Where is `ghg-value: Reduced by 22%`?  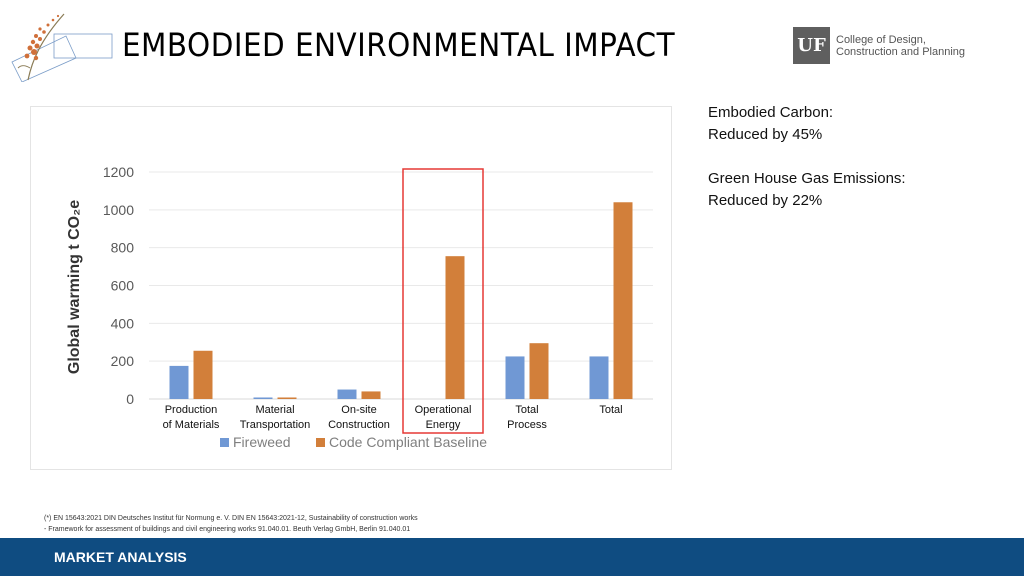
ghg-value: Reduced by 22% is located at coordinates (765, 200).